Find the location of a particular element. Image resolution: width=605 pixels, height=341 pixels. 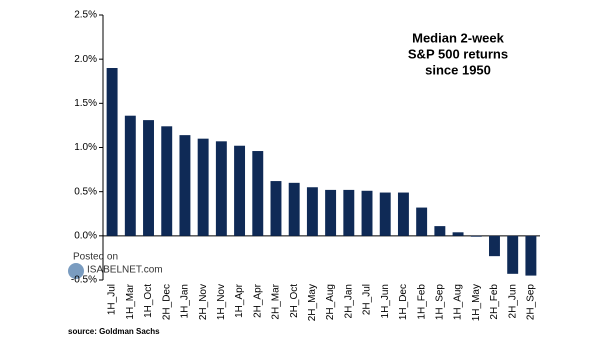

x-tick-label: 1H_Dec is located at coordinates (403, 302).